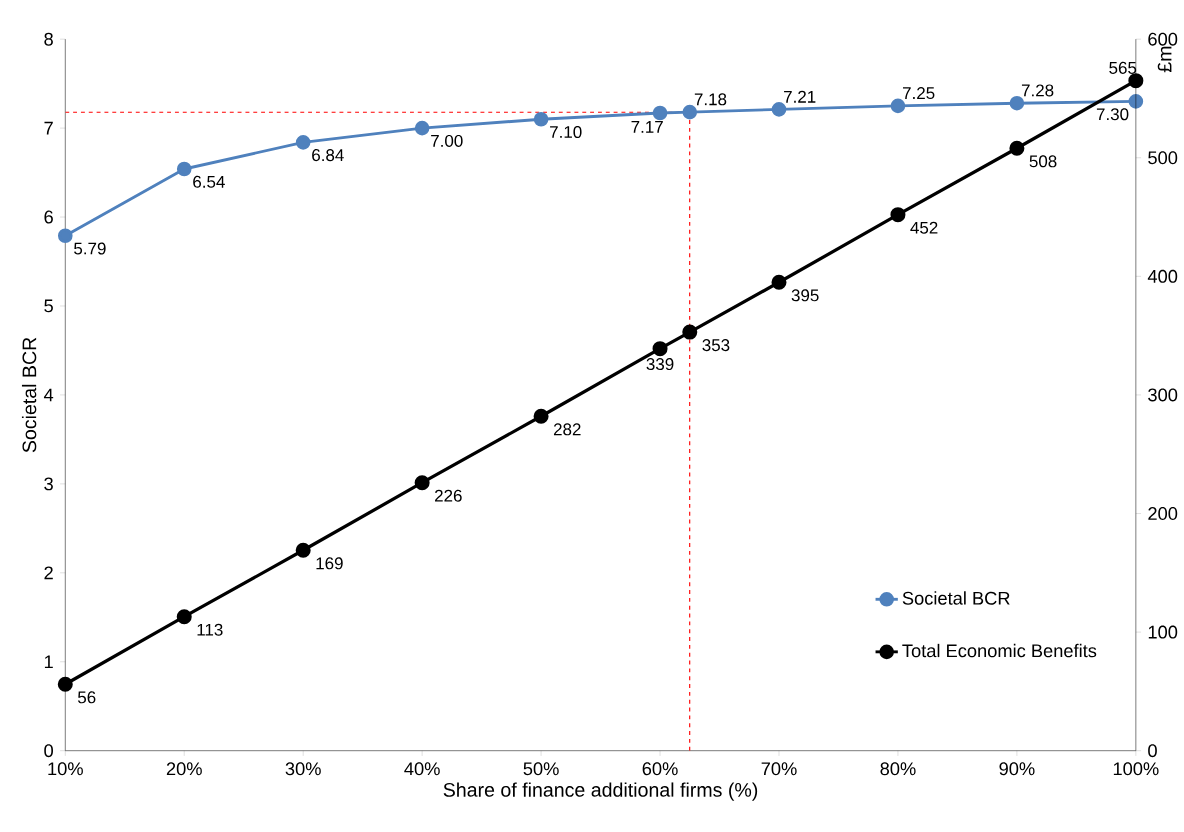 Image resolution: width=1184 pixels, height=832 pixels. I want to click on y-tick-label: 8, so click(48, 39).